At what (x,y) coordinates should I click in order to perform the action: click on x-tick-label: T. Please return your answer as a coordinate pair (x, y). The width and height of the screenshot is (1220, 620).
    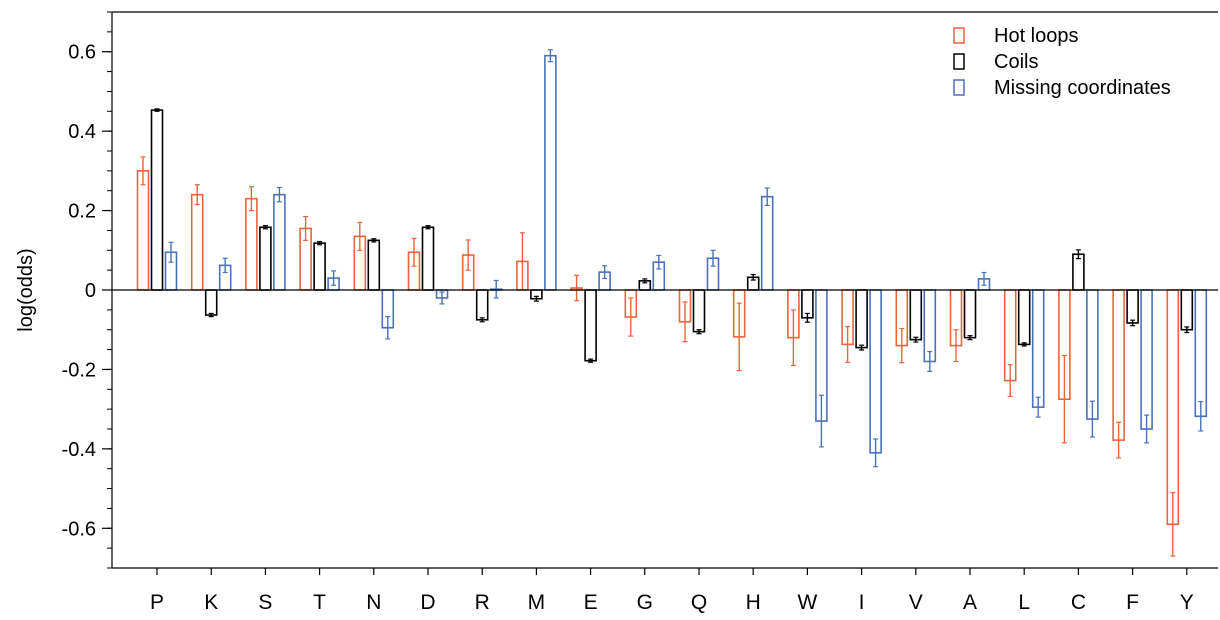
    Looking at the image, I should click on (319, 602).